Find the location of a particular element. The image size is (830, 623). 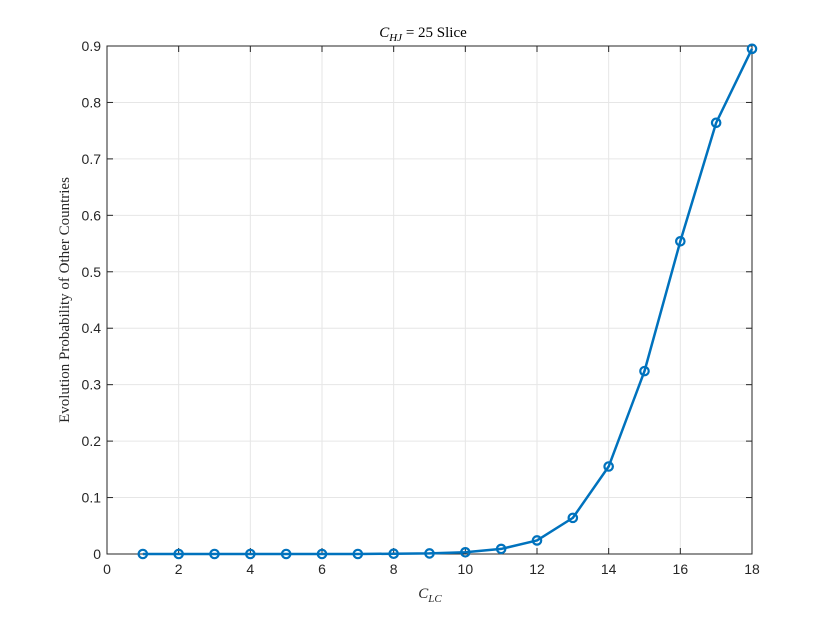

y-tick-label-2: 0.2 is located at coordinates (92, 441).